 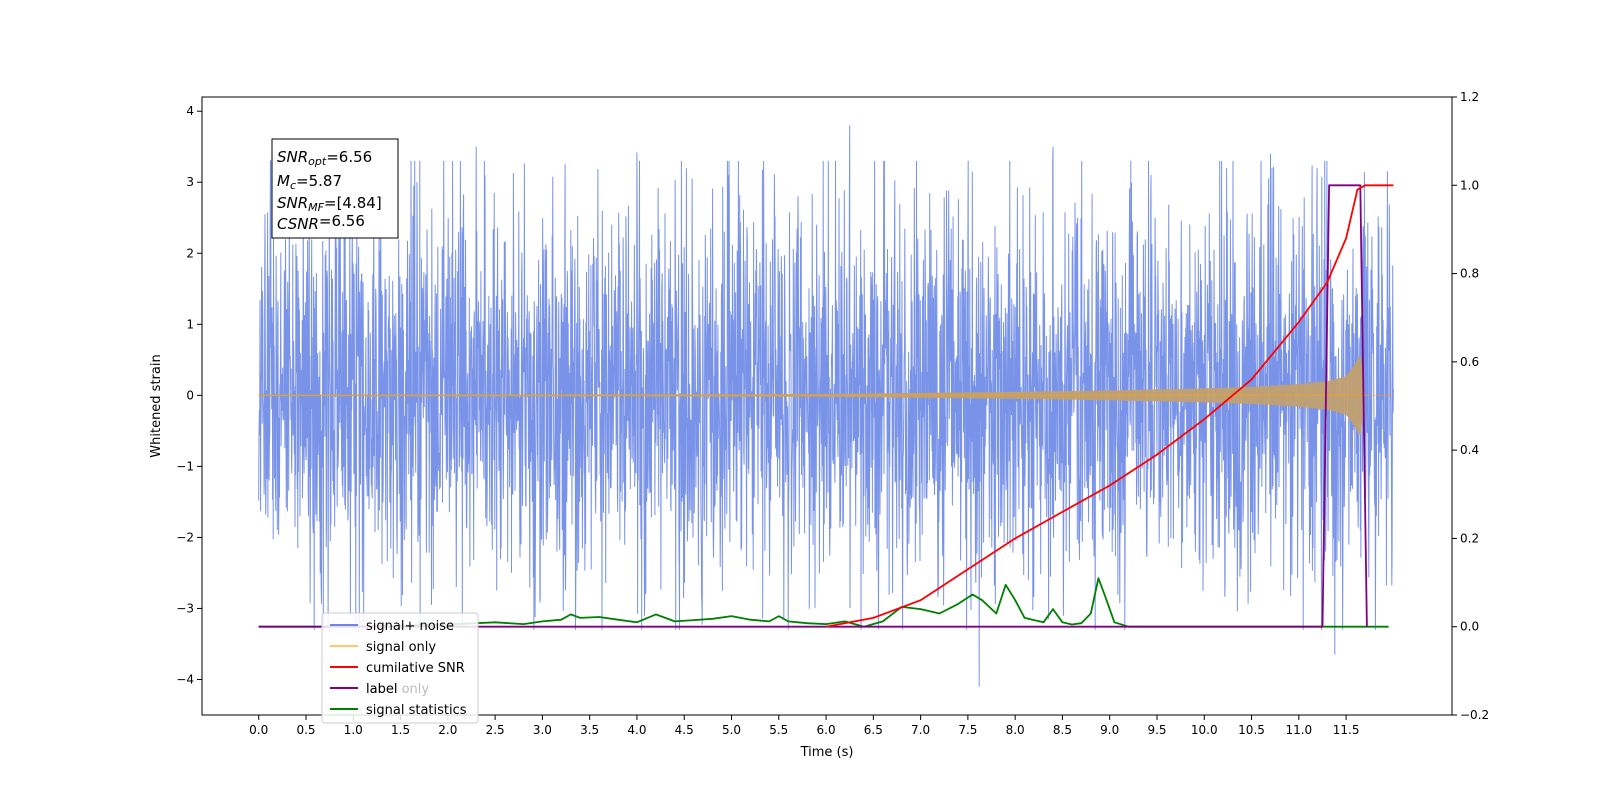 I want to click on annotation-line-csnr: CSNR=6.56, so click(x=321, y=222).